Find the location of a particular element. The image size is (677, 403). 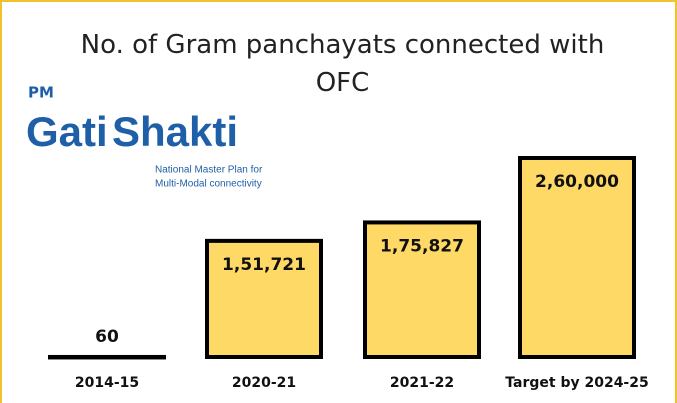

logo-tagline: Multi-Modal connectivity is located at coordinates (208, 184).